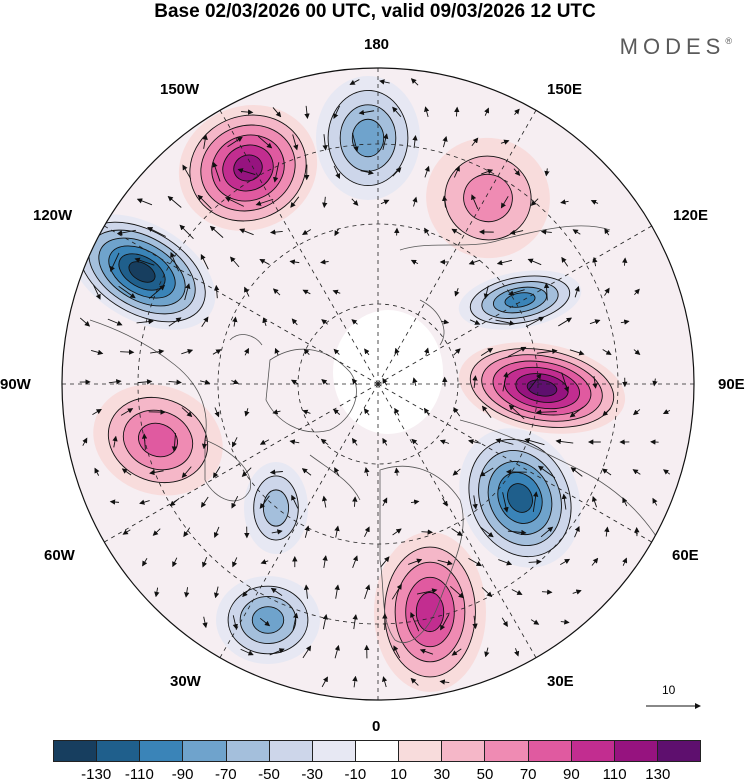 The width and height of the screenshot is (750, 784). Describe the element at coordinates (139, 774) in the screenshot. I see `colorbar-tick-label: -110` at that location.